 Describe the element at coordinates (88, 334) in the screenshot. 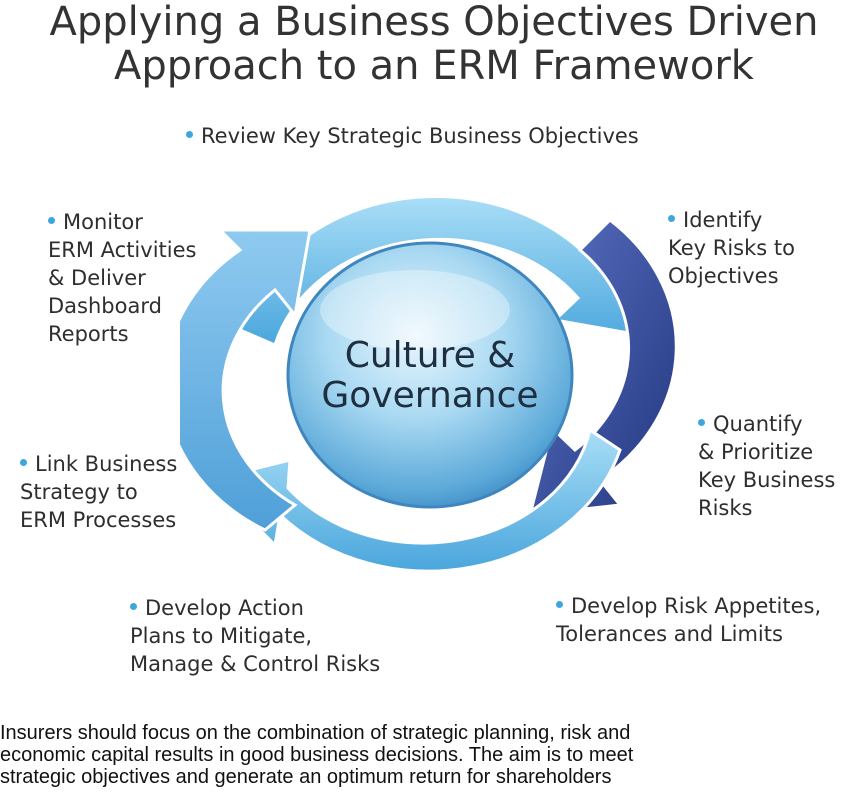

I see `step-text: Reports` at that location.